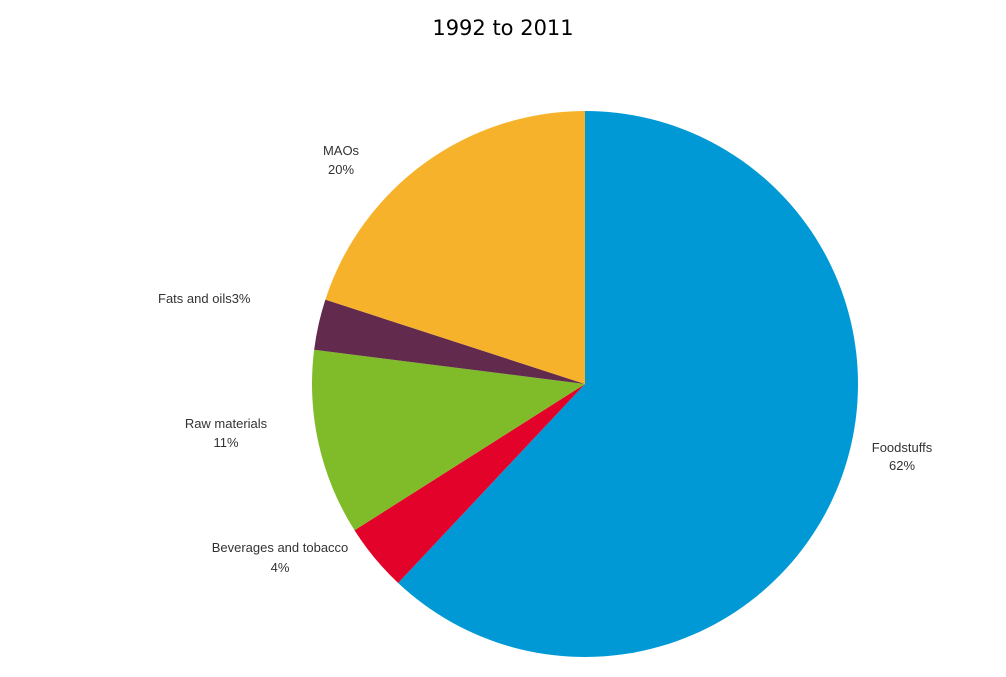  I want to click on slice-percent: 3%, so click(241, 298).